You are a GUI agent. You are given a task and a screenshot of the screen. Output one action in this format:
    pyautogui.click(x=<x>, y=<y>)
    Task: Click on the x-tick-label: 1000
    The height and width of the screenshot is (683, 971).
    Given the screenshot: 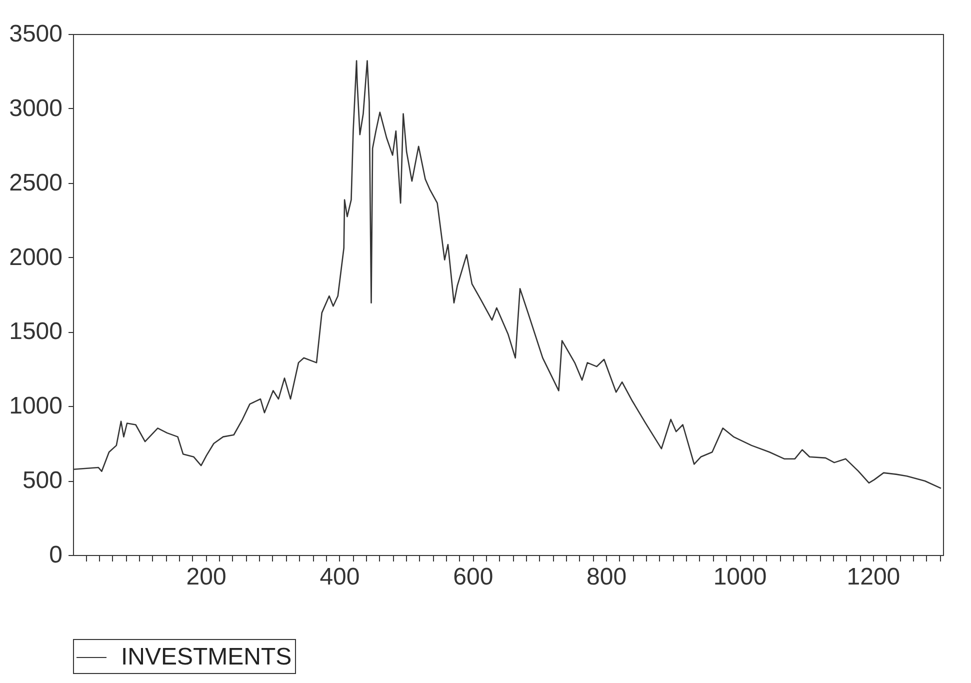 What is the action you would take?
    pyautogui.click(x=740, y=577)
    